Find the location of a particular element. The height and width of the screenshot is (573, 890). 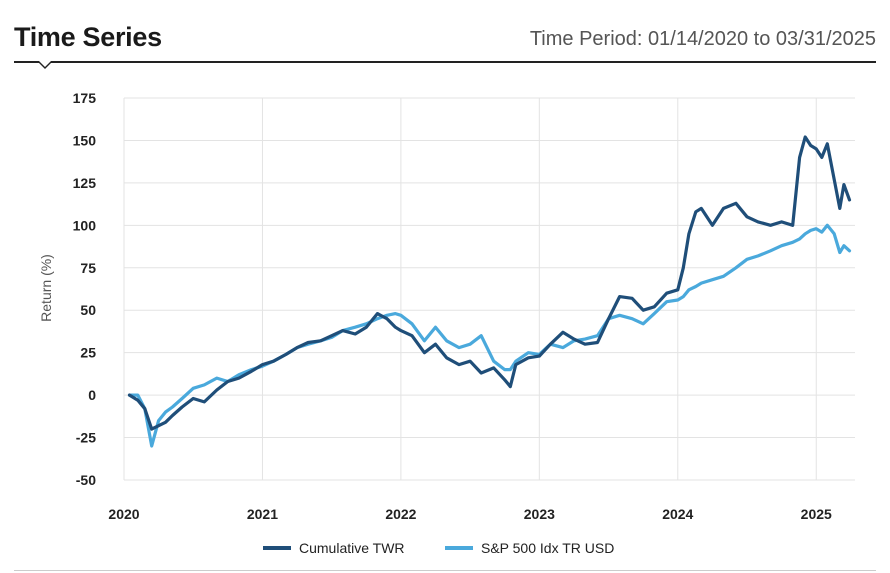

legend-label-cumulative-twr: Cumulative TWR is located at coordinates (352, 548).